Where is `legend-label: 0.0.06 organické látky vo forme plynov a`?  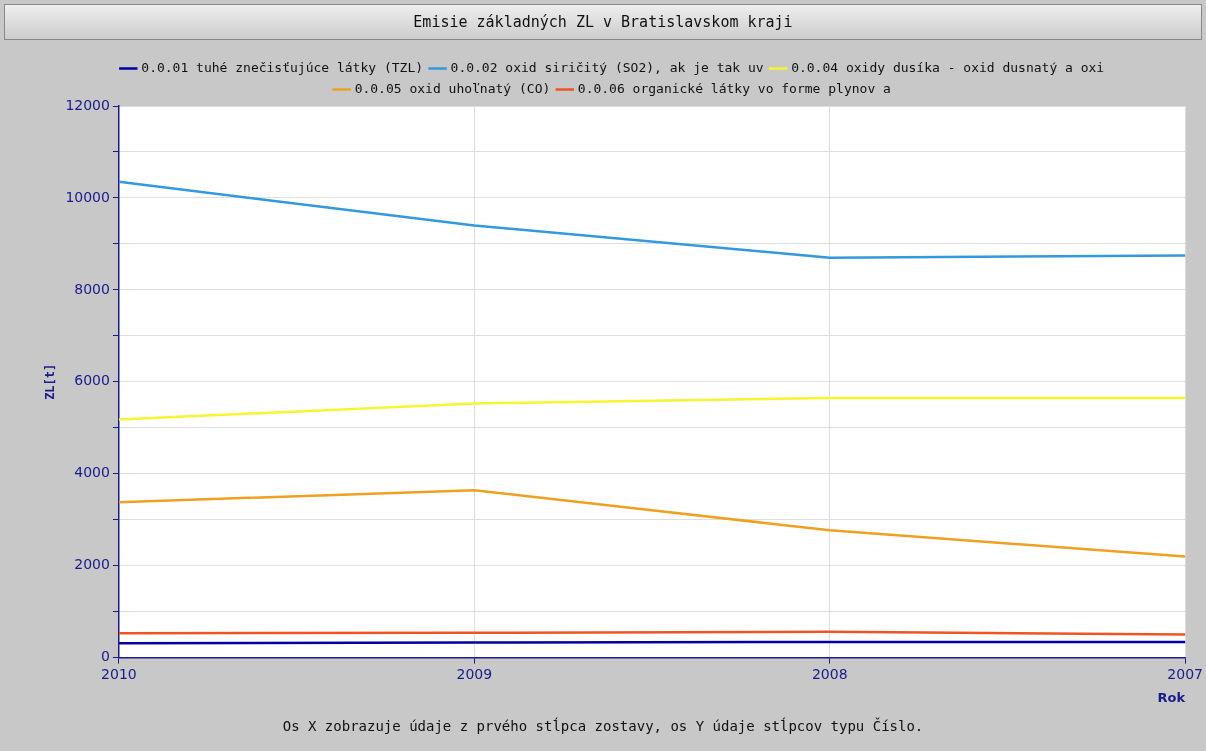
legend-label: 0.0.06 organické látky vo forme plynov a is located at coordinates (734, 88).